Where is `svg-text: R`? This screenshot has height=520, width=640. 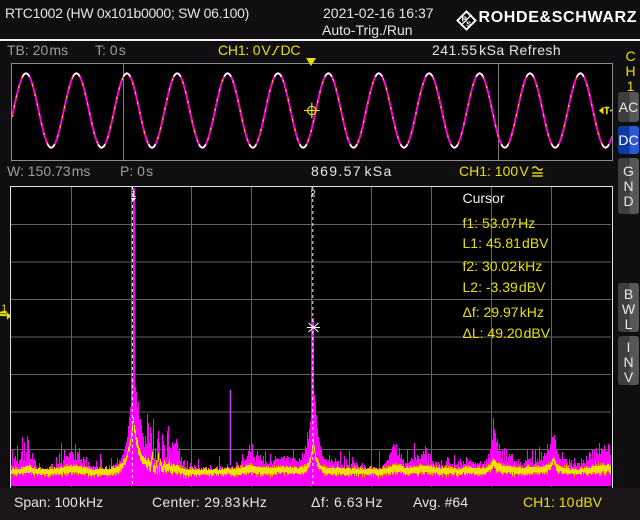 svg-text: R is located at coordinates (464, 18).